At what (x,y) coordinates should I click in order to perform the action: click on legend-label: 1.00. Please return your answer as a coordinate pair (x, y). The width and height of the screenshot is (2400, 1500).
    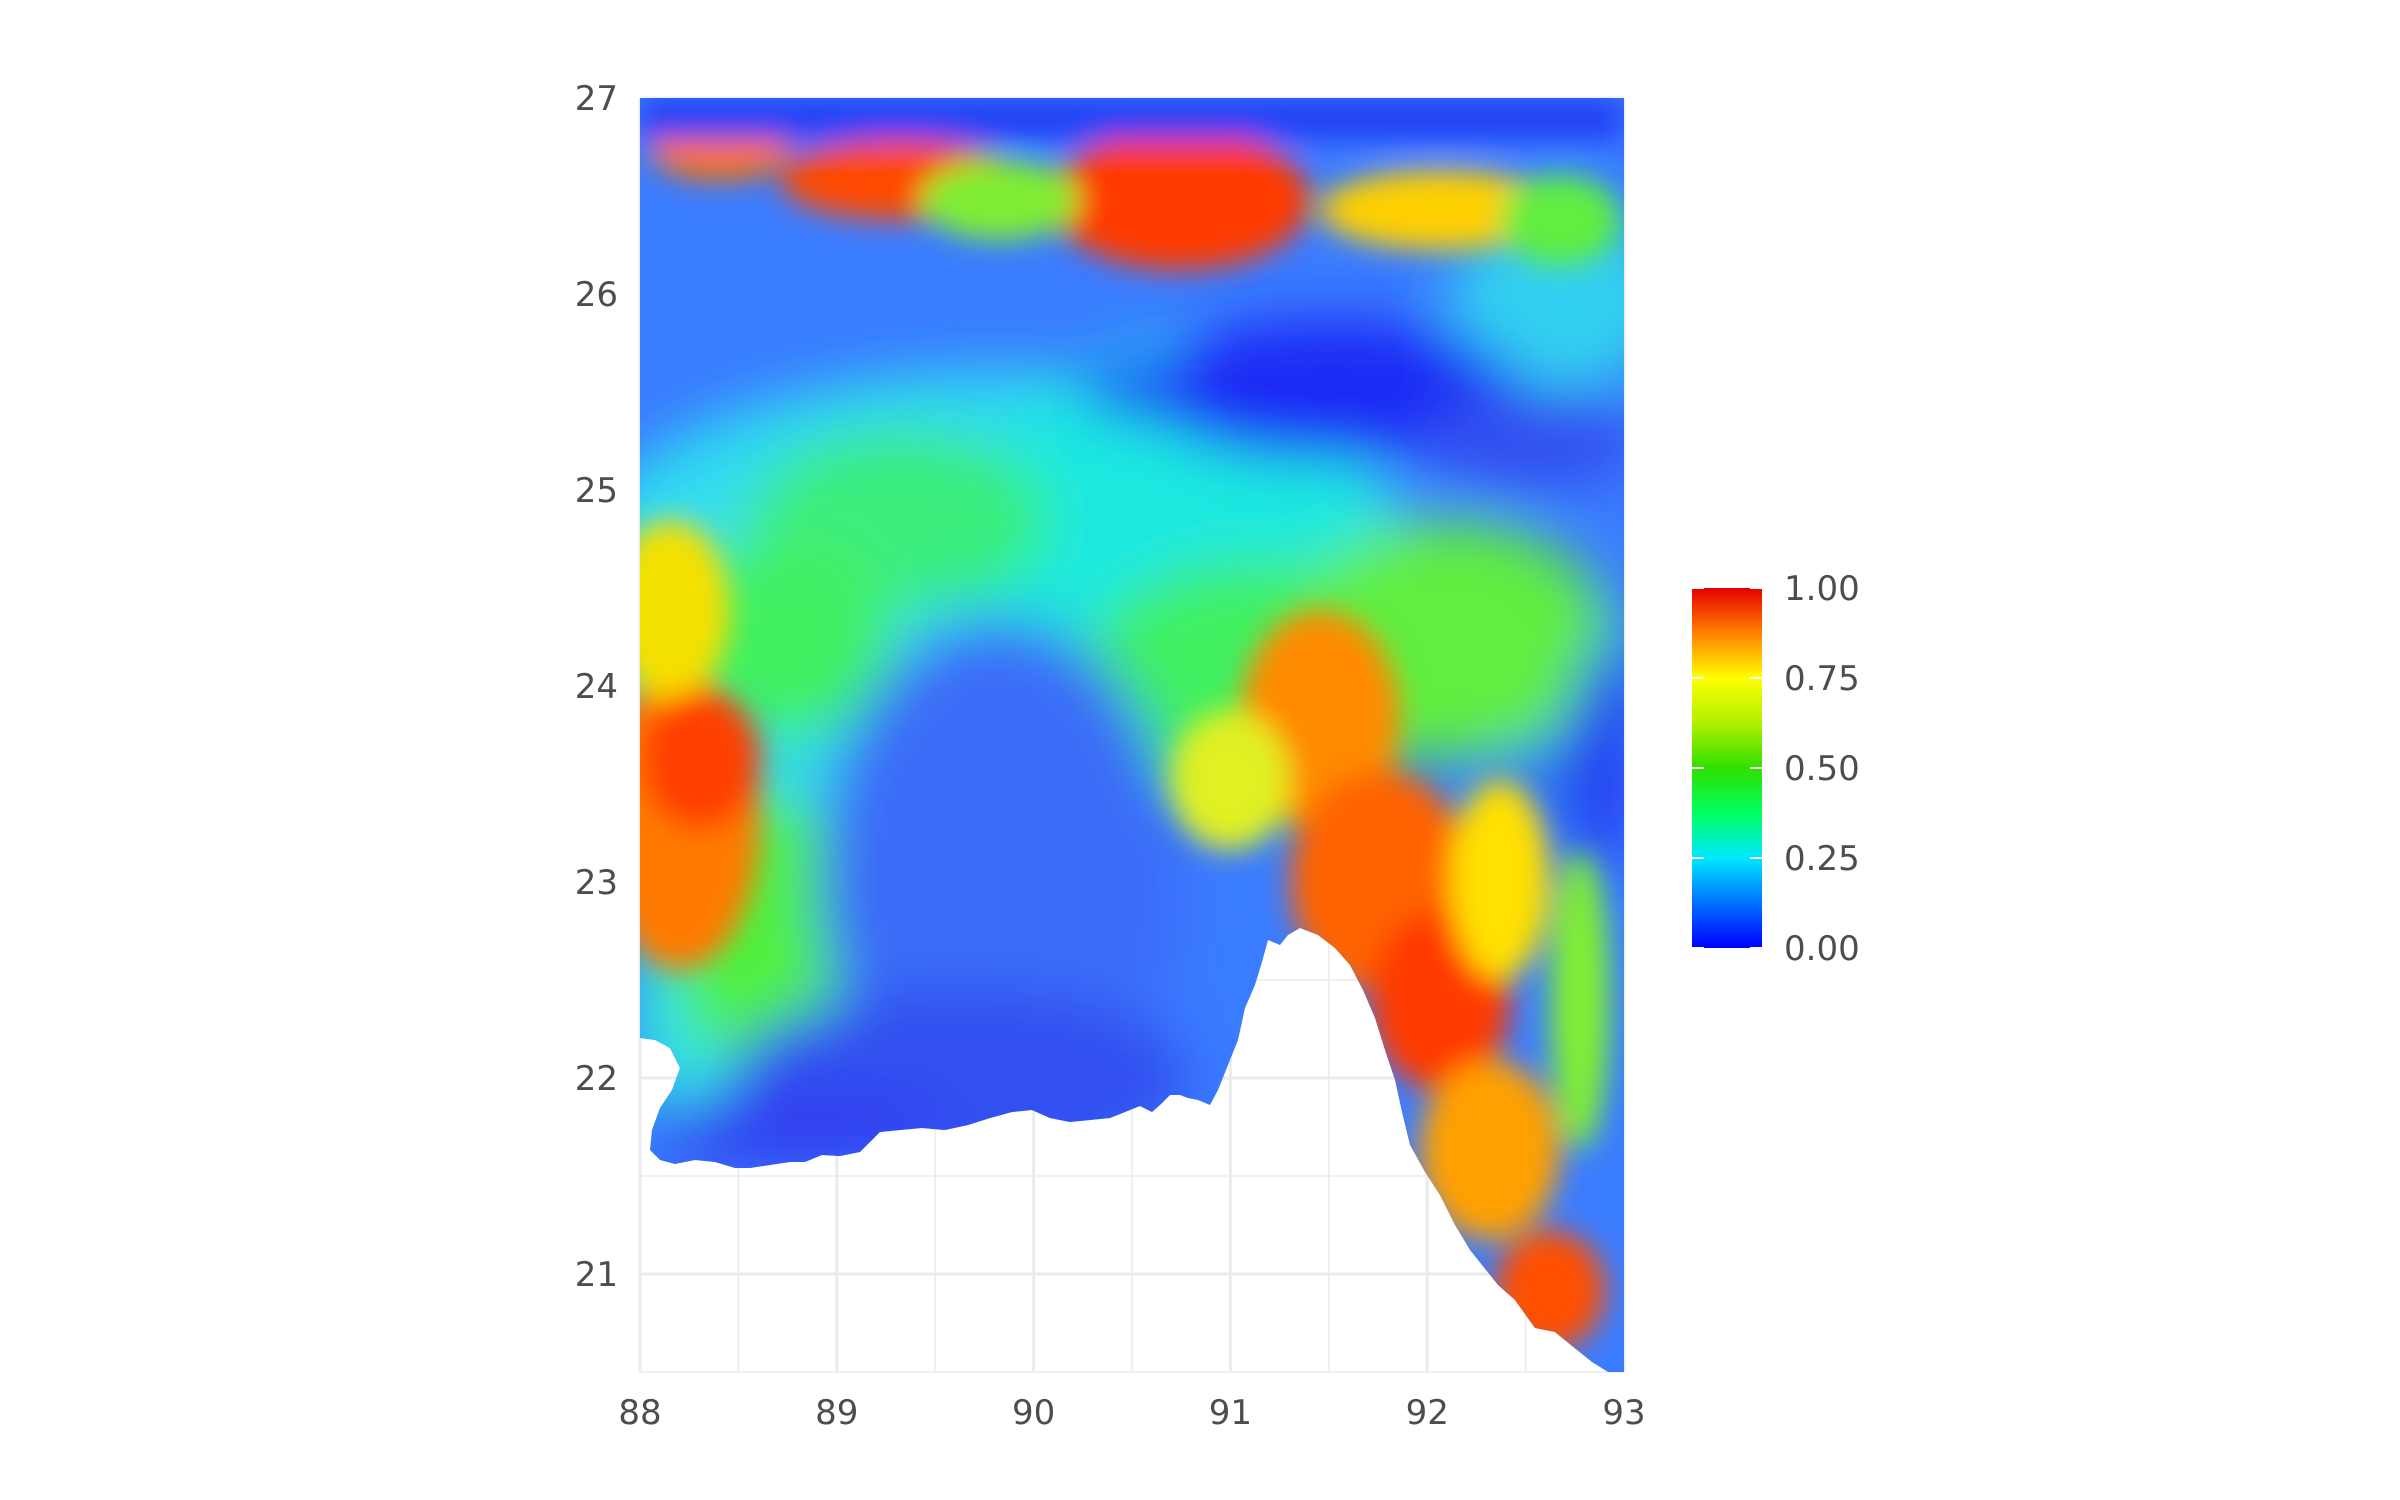
    Looking at the image, I should click on (1822, 589).